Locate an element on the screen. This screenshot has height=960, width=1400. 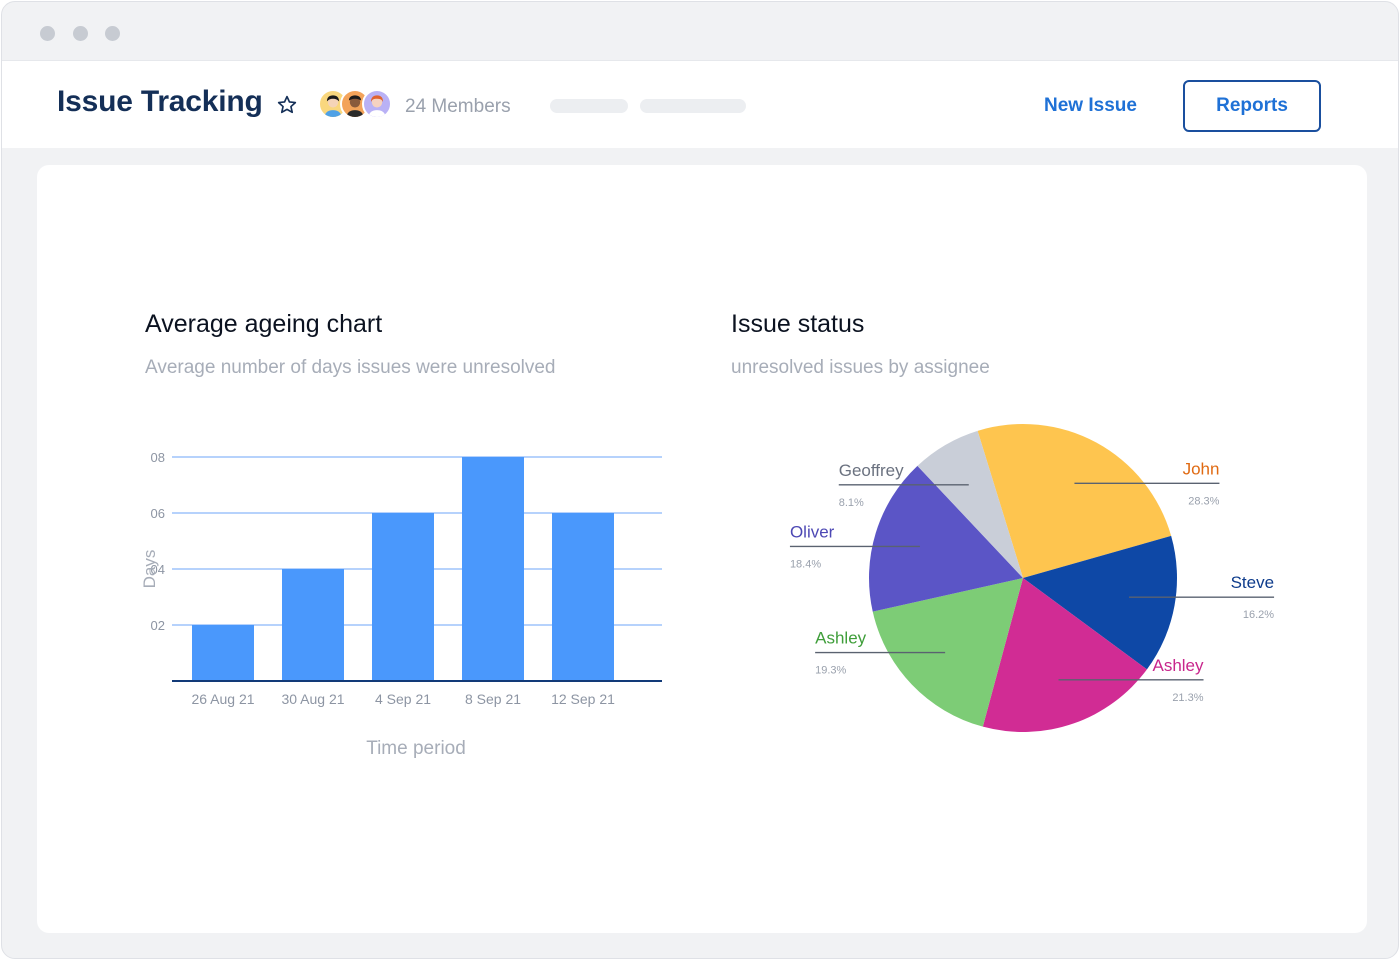
pie-label-name: John is located at coordinates (1201, 468).